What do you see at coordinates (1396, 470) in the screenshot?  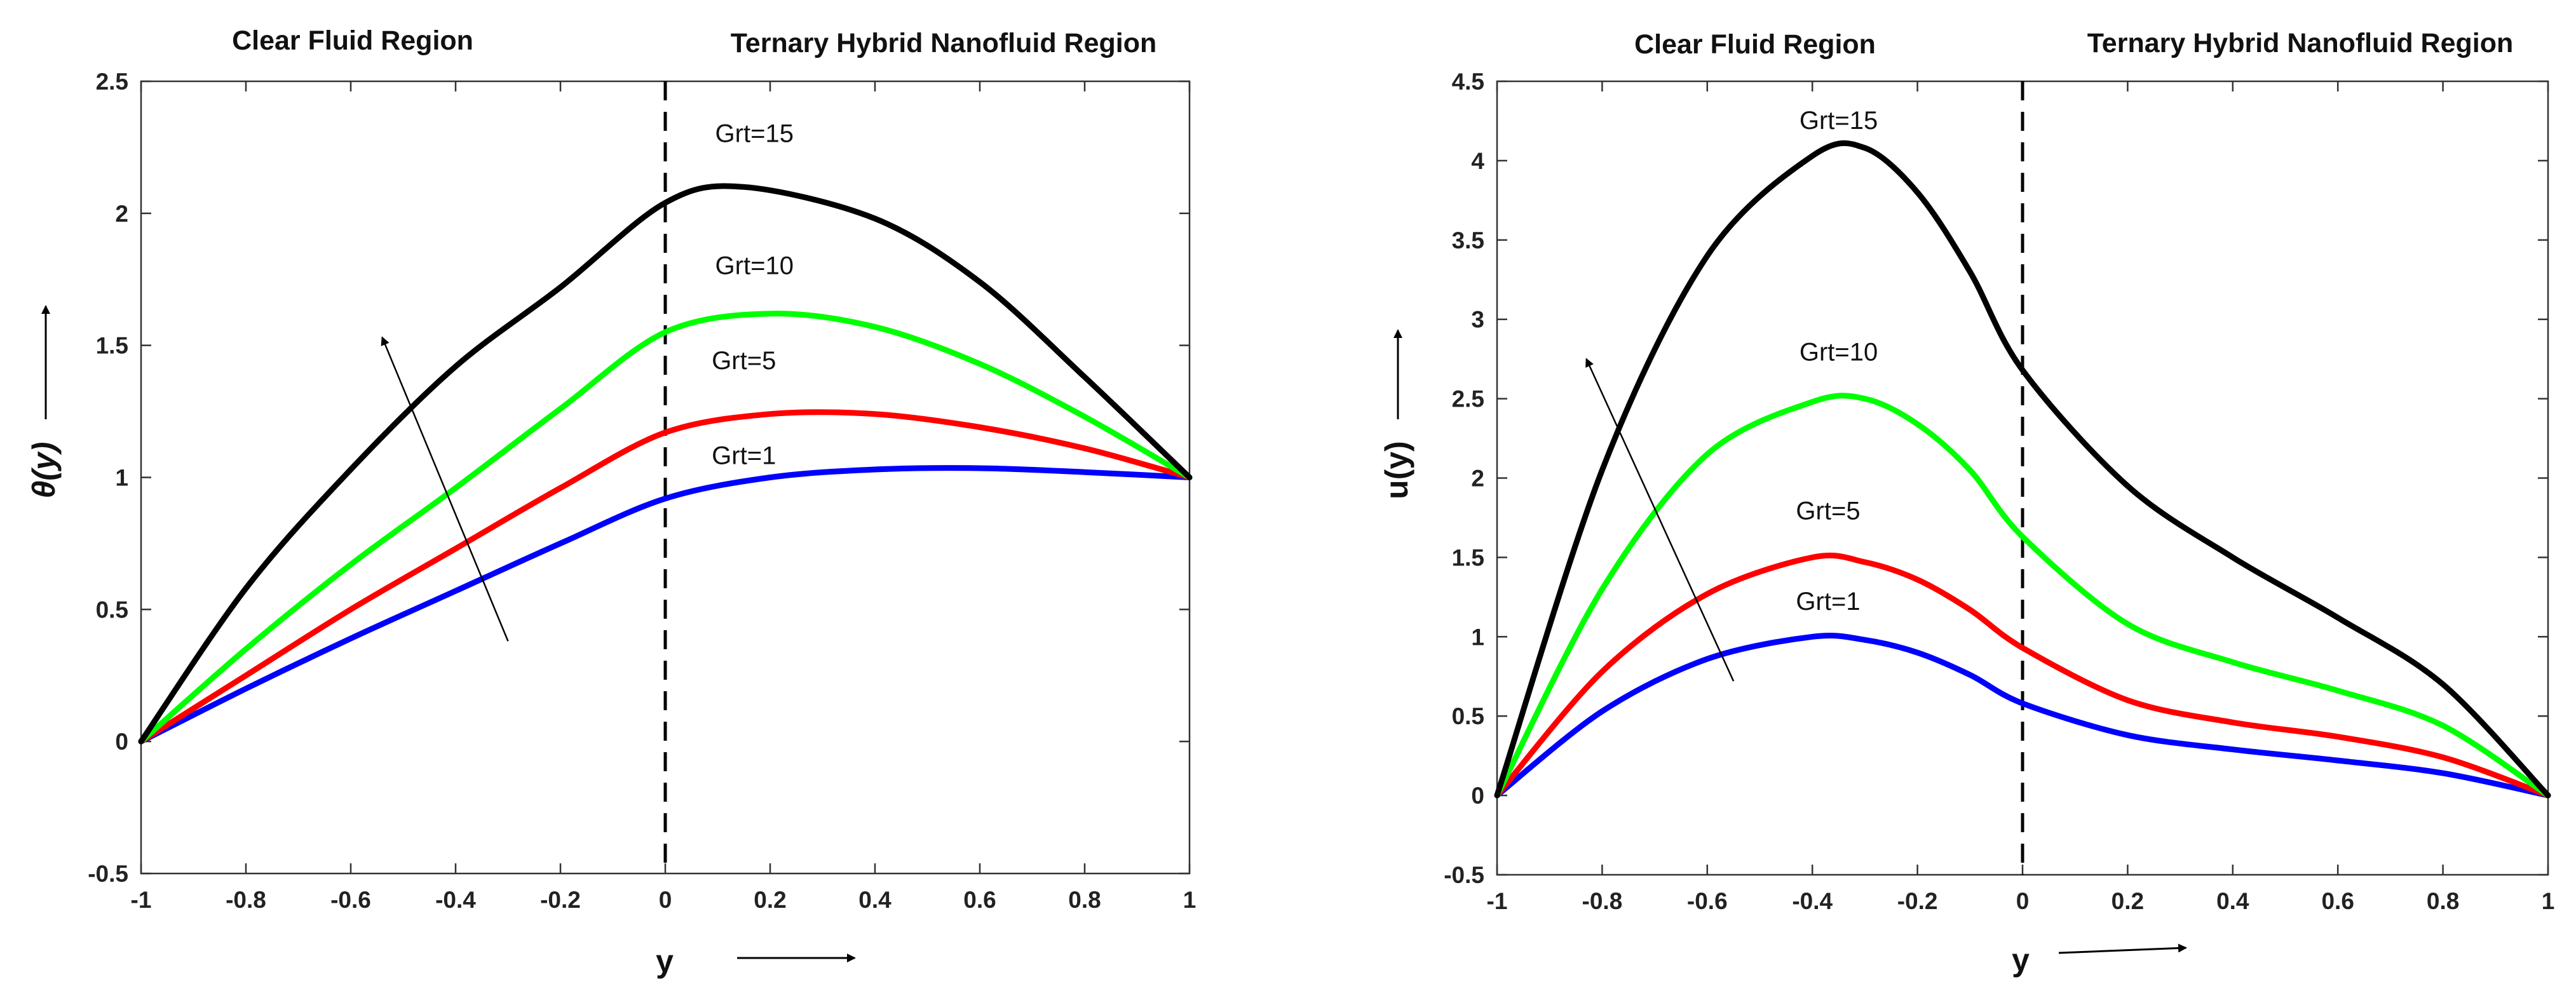 I see `right-y-axis-label: u(y)` at bounding box center [1396, 470].